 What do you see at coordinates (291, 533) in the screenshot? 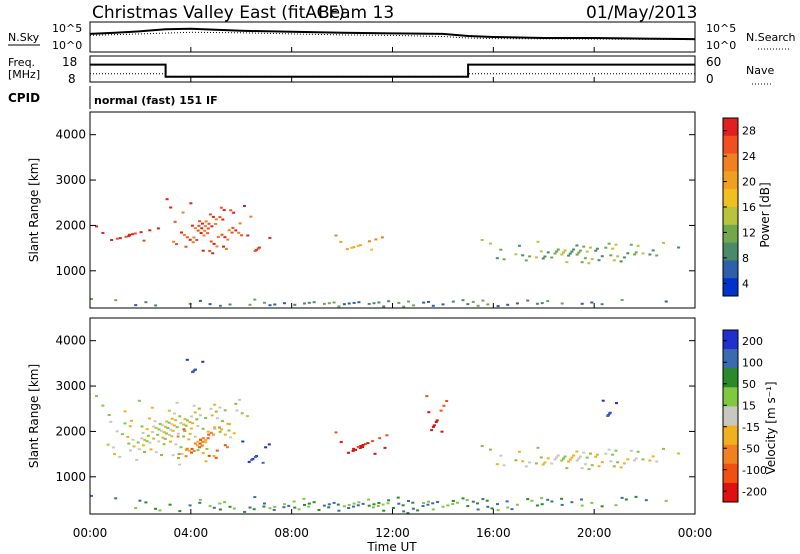
I see `x-tick-label: 08:00` at bounding box center [291, 533].